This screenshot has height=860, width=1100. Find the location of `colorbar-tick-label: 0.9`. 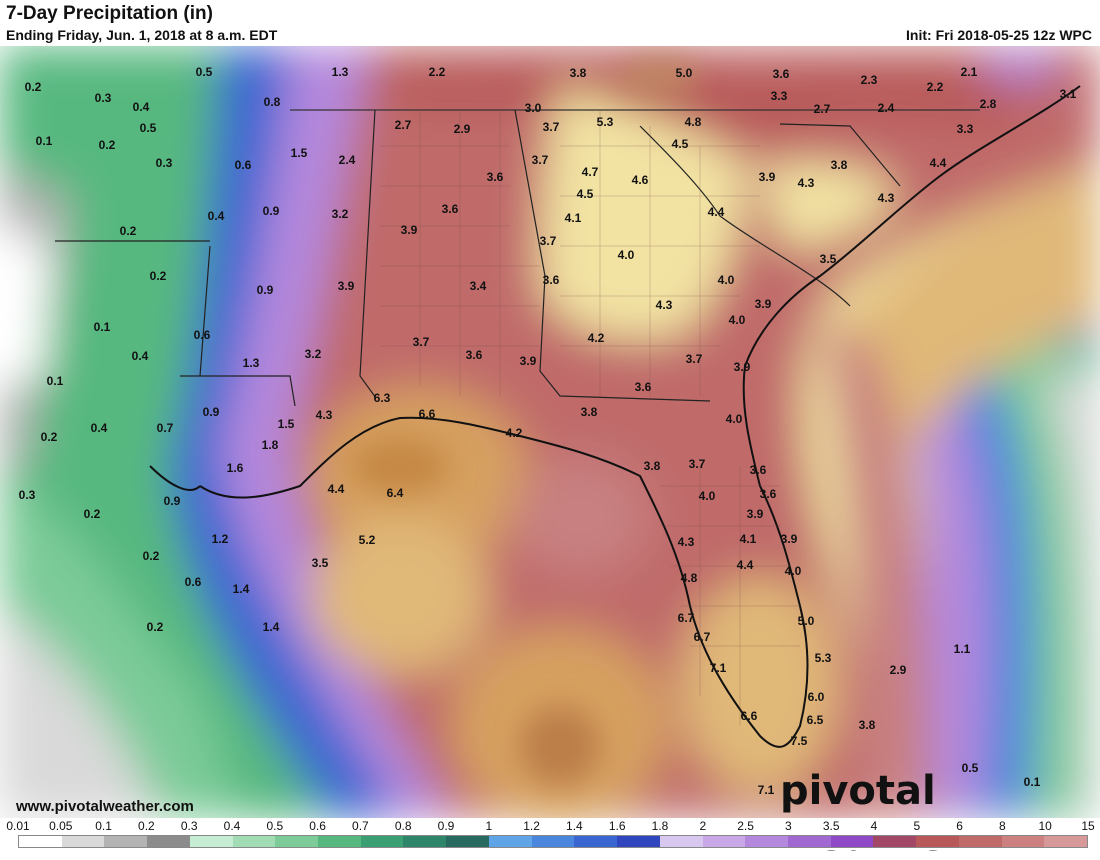

colorbar-tick-label: 0.9 is located at coordinates (446, 826).